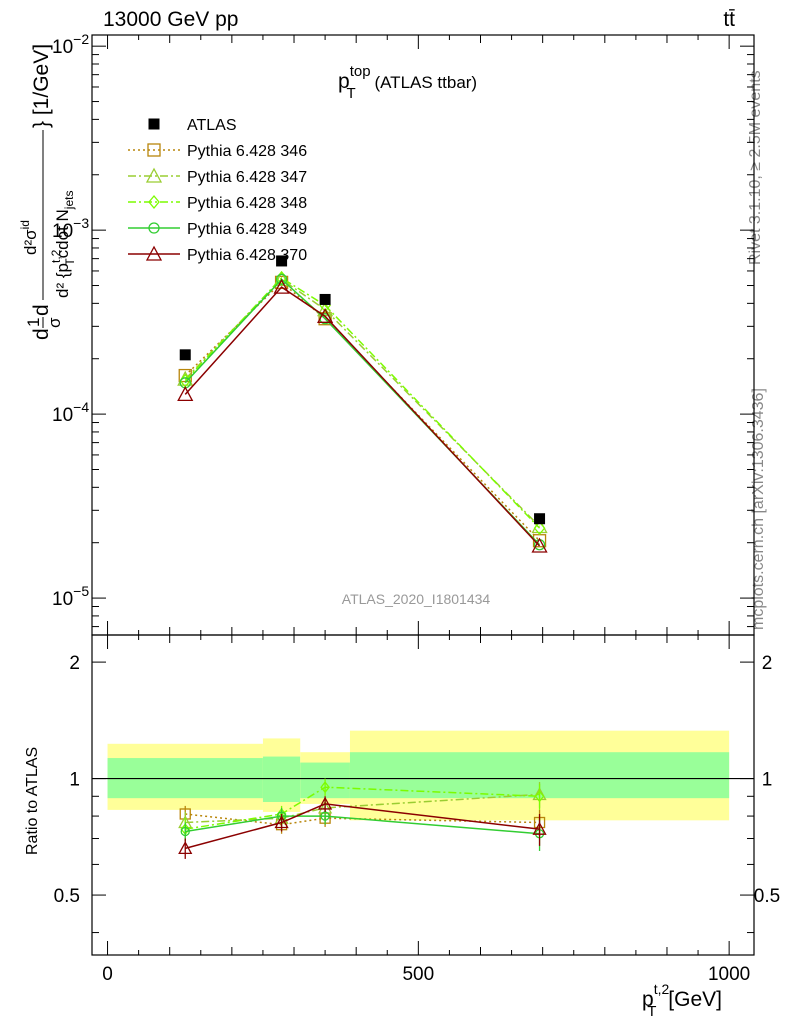 This screenshot has width=786, height=1024. What do you see at coordinates (755, 167) in the screenshot?
I see `rivet-version-label: Rivet 3.1.10, ≥ 2.5M events` at bounding box center [755, 167].